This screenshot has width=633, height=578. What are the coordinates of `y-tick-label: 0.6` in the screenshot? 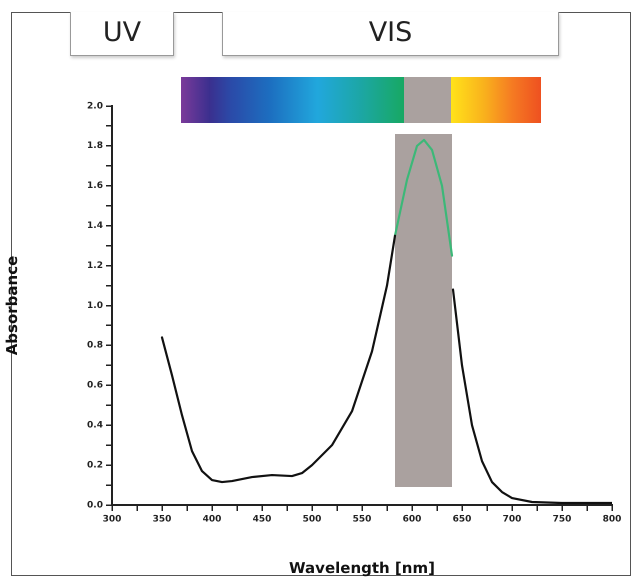 It's located at (95, 385).